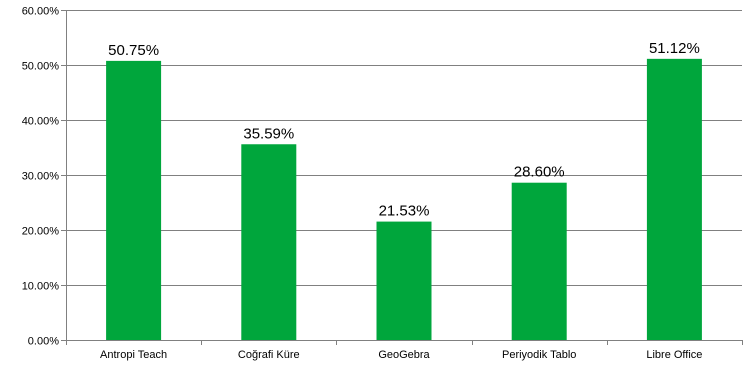  I want to click on y-tick-label: 10.00%, so click(41, 287).